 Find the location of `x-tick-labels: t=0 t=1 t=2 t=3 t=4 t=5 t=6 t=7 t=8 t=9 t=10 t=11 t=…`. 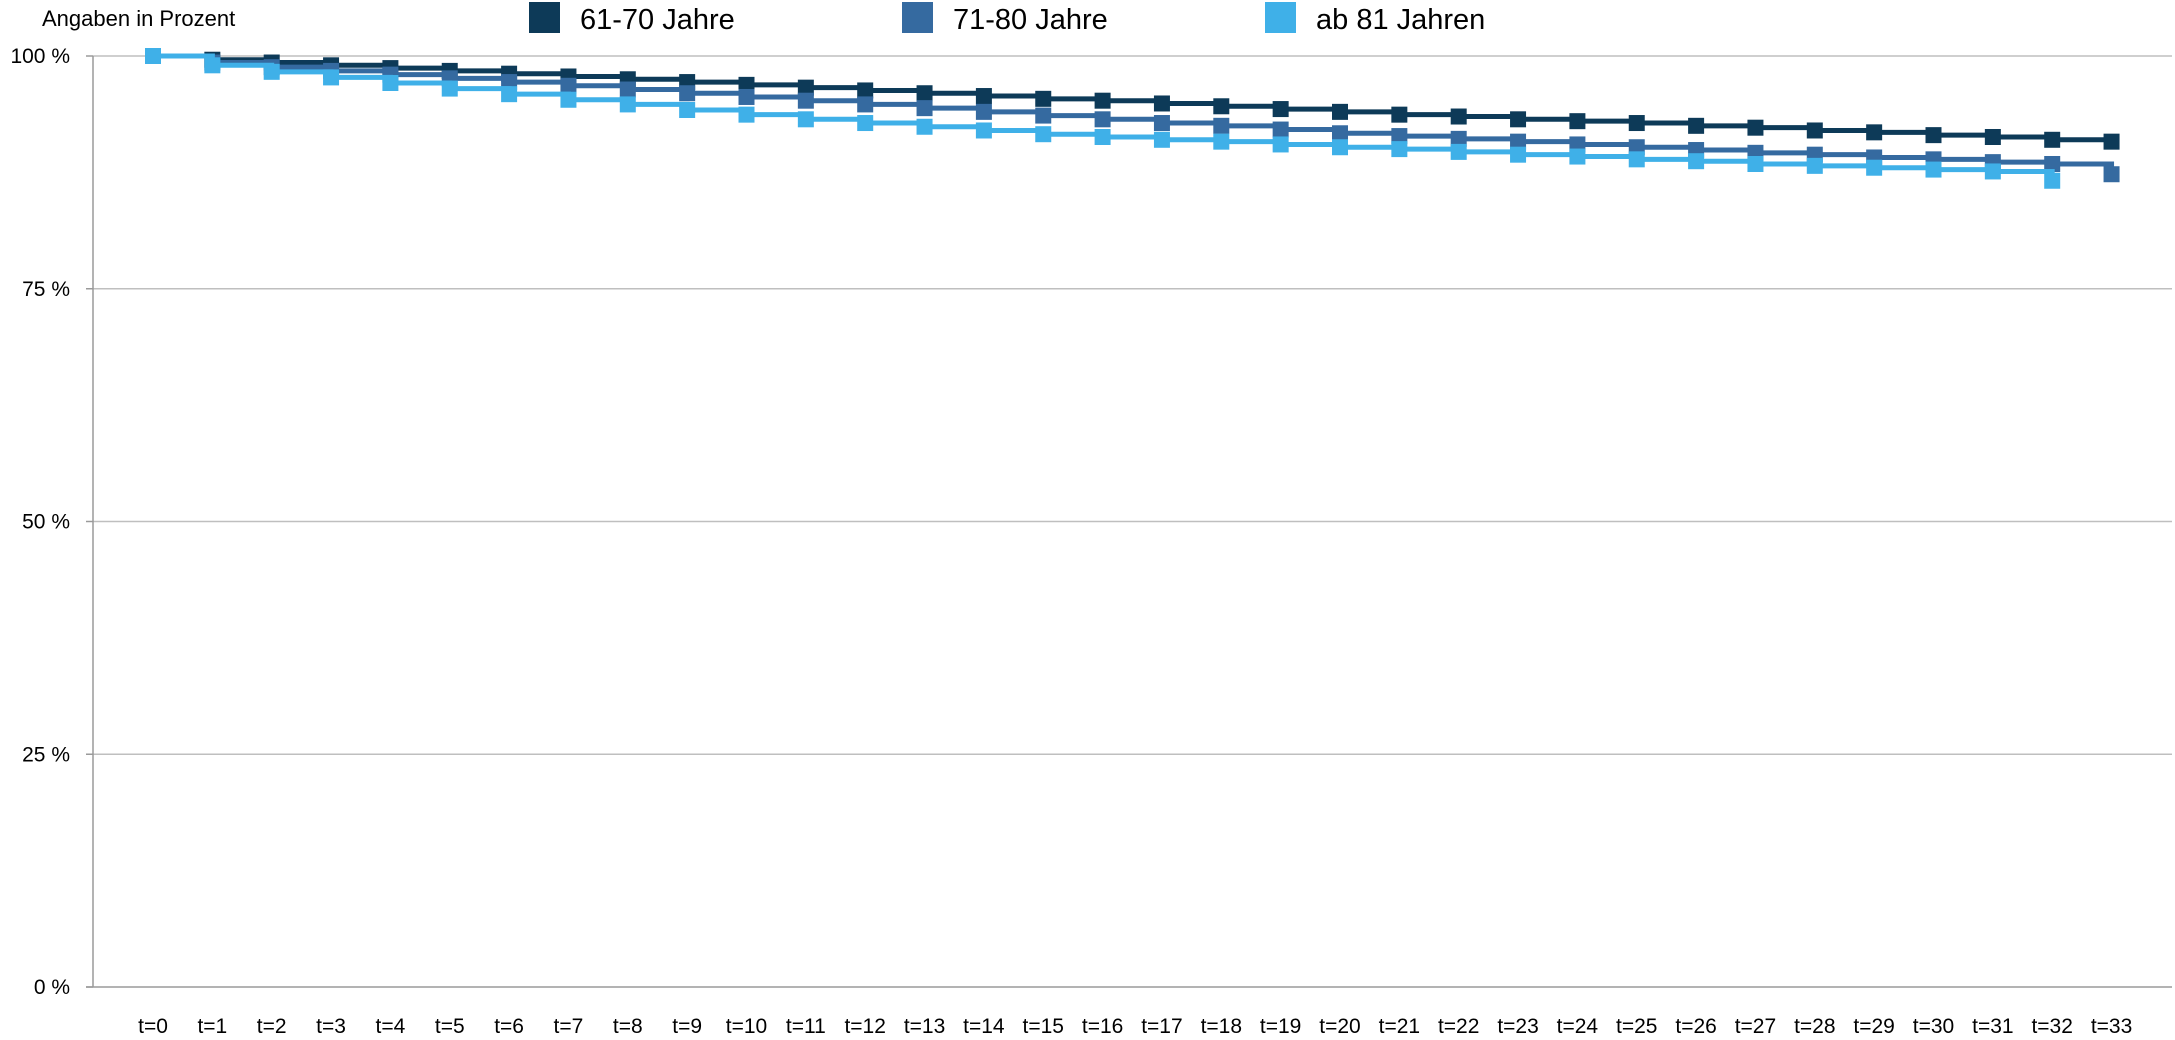

x-tick-labels: t=0 t=1 t=2 t=3 t=4 t=5 t=6 t=7 t=8 t=9 t=10 t=11 t=… is located at coordinates (1135, 1026).